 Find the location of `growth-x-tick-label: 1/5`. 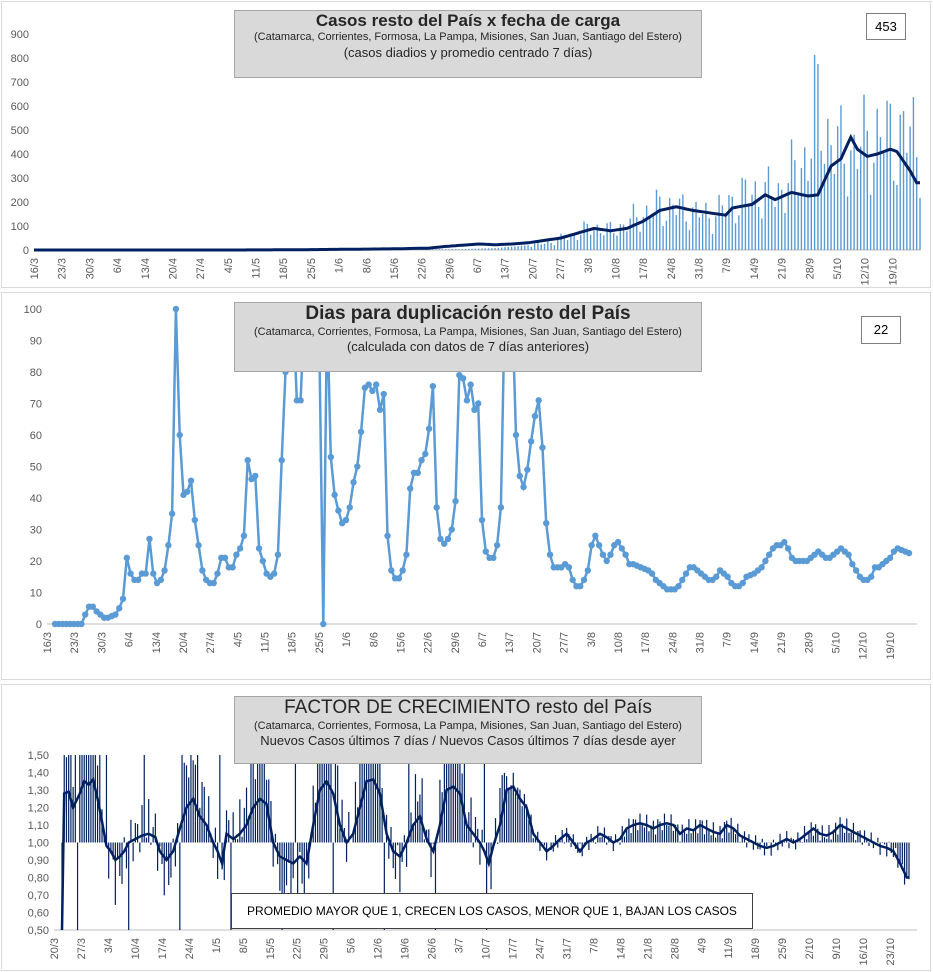

growth-x-tick-label: 1/5 is located at coordinates (217, 945).